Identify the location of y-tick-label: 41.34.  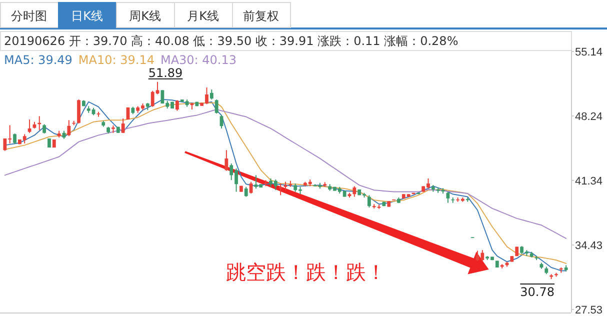
(589, 181).